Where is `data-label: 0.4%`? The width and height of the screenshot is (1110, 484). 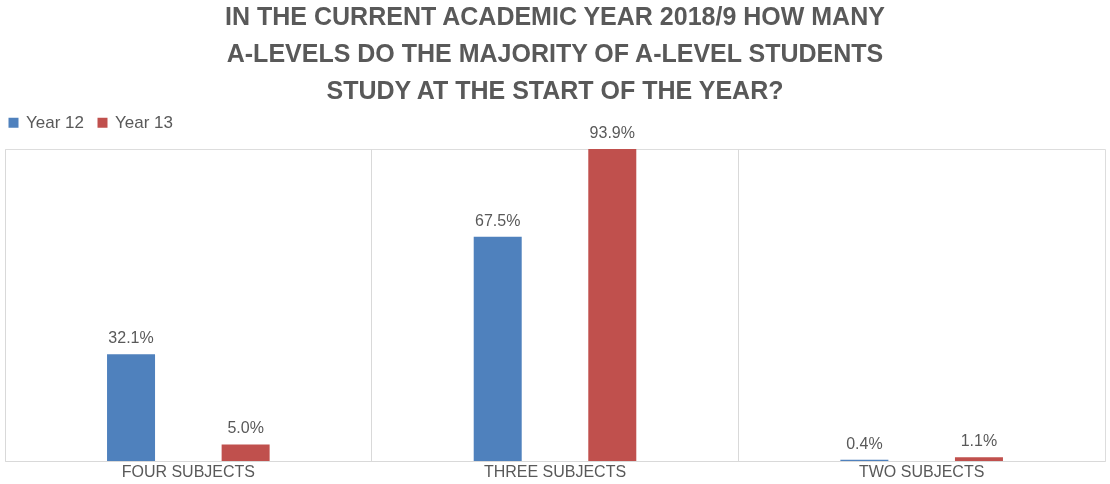
data-label: 0.4% is located at coordinates (864, 443).